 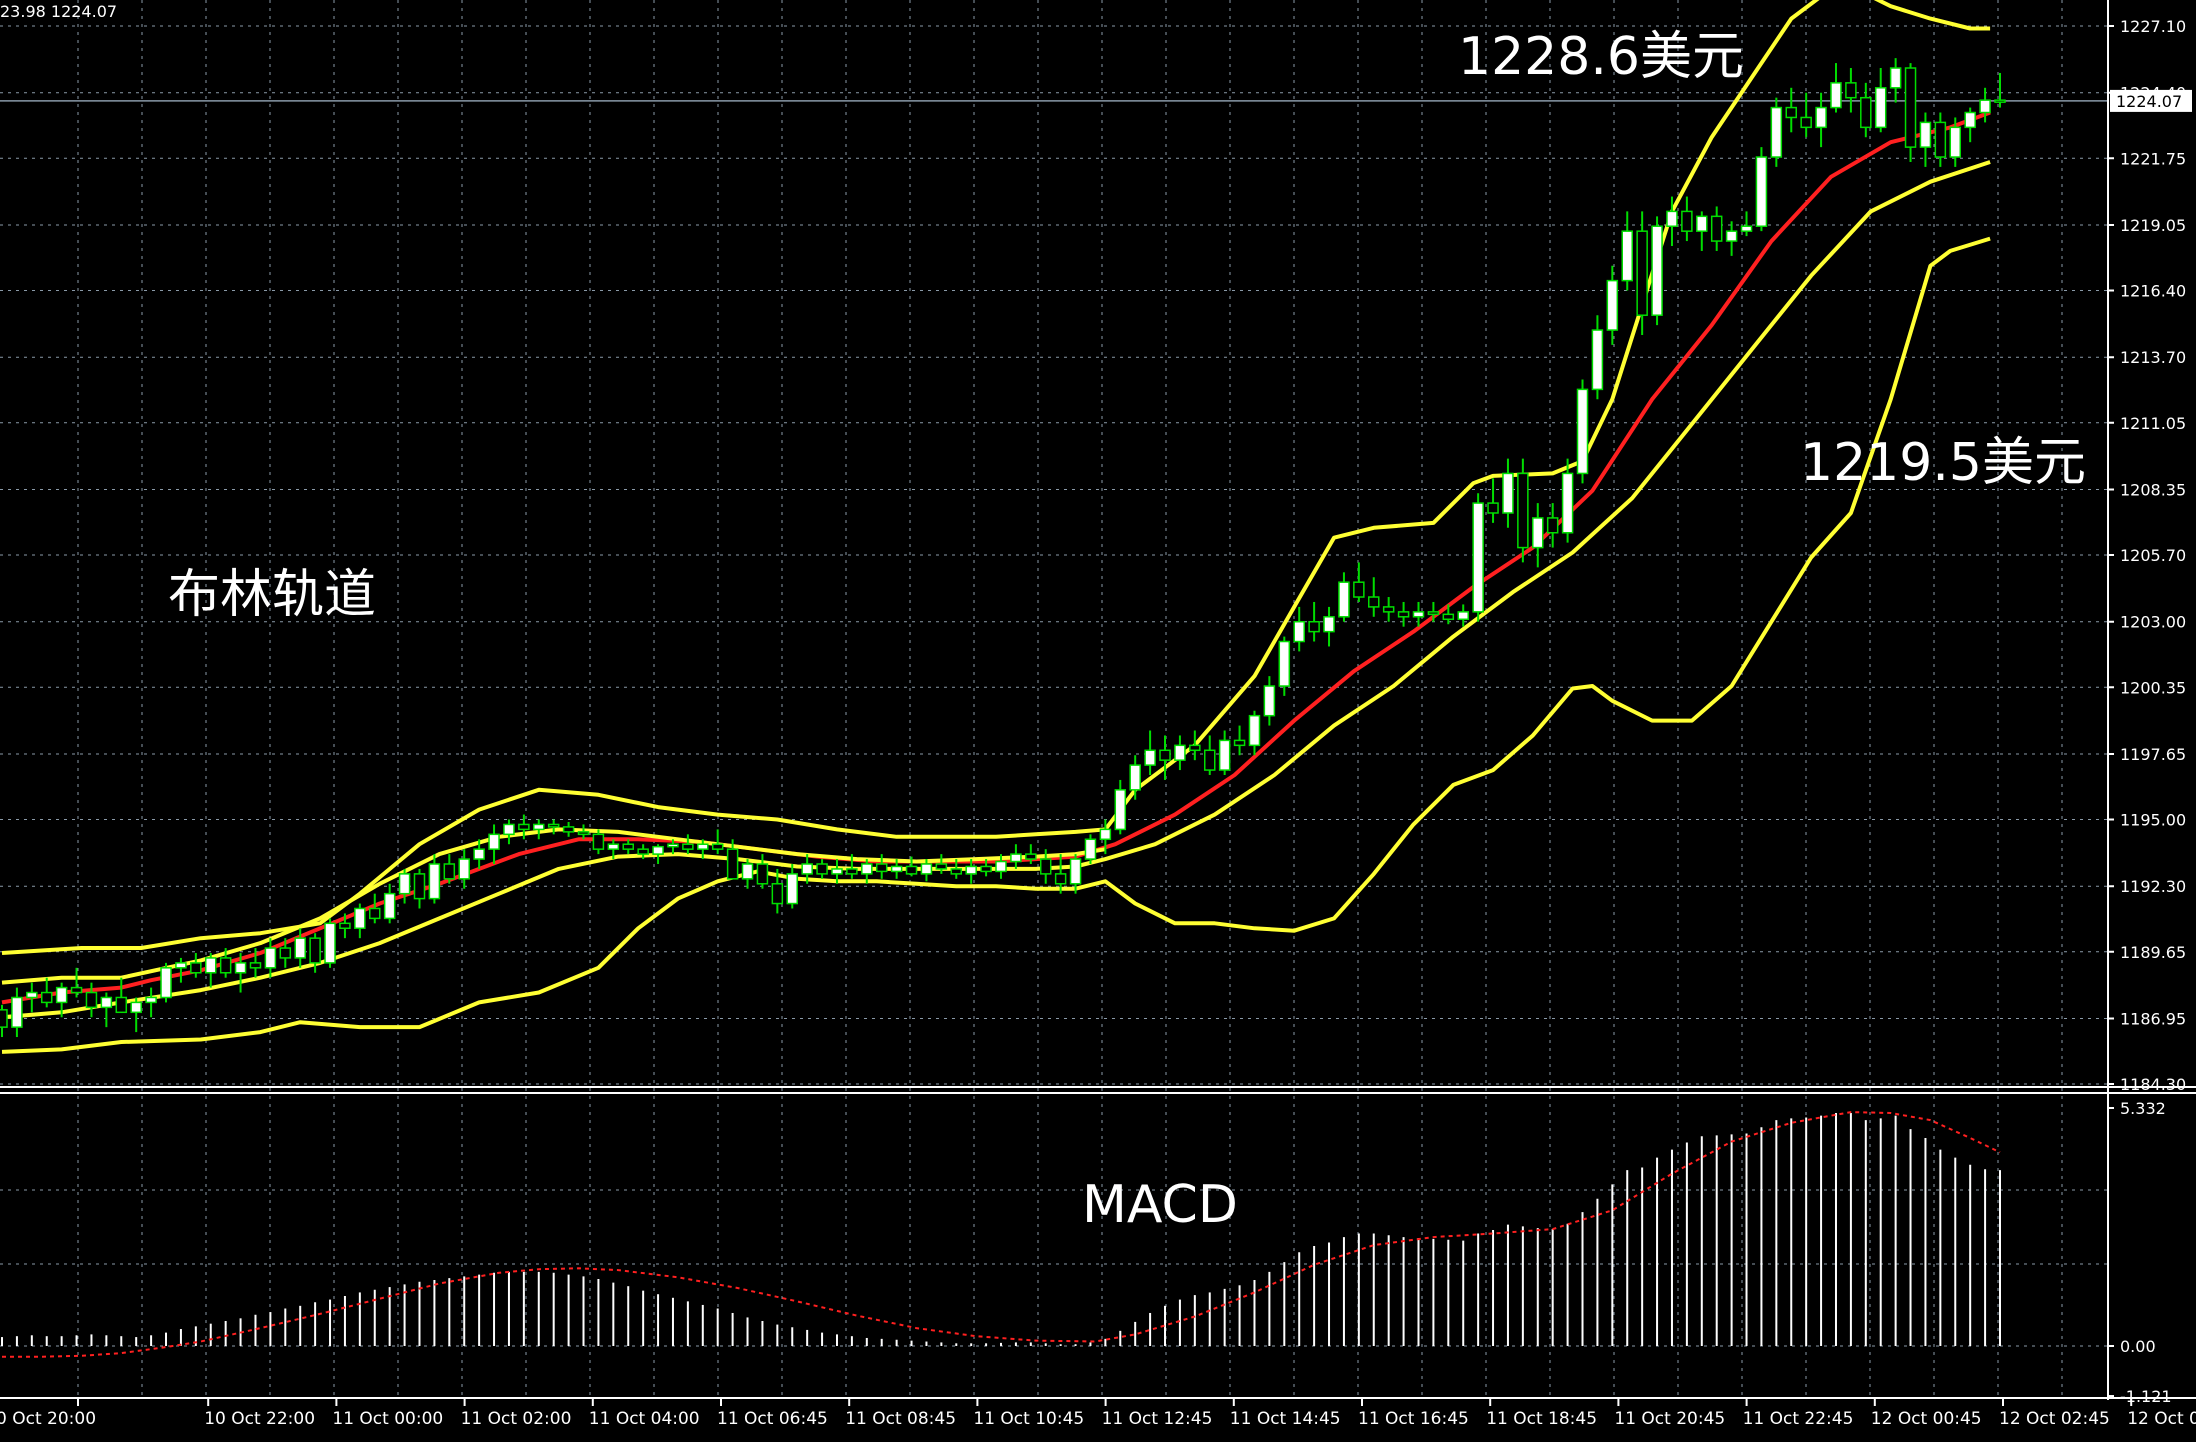 I want to click on price-tick-label: 1195.00, so click(x=2153, y=820).